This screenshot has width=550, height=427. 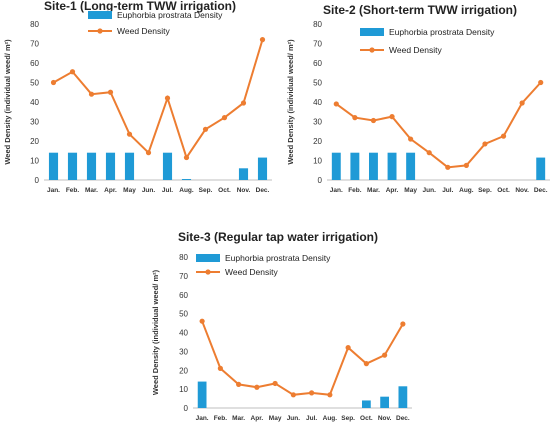 I want to click on y-tick-label: 0, so click(x=37, y=180).